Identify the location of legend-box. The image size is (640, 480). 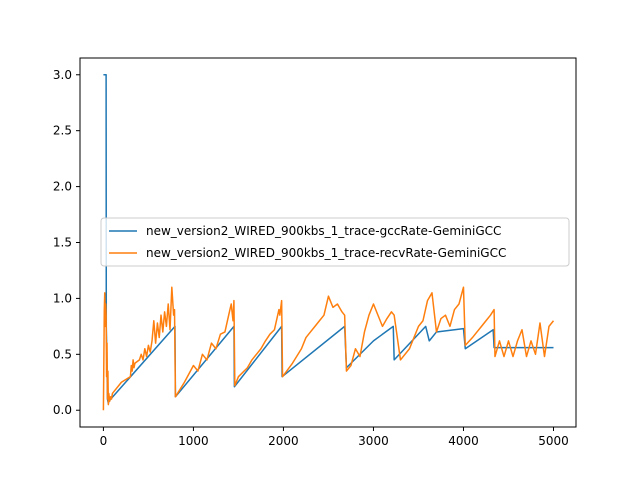
(335, 242).